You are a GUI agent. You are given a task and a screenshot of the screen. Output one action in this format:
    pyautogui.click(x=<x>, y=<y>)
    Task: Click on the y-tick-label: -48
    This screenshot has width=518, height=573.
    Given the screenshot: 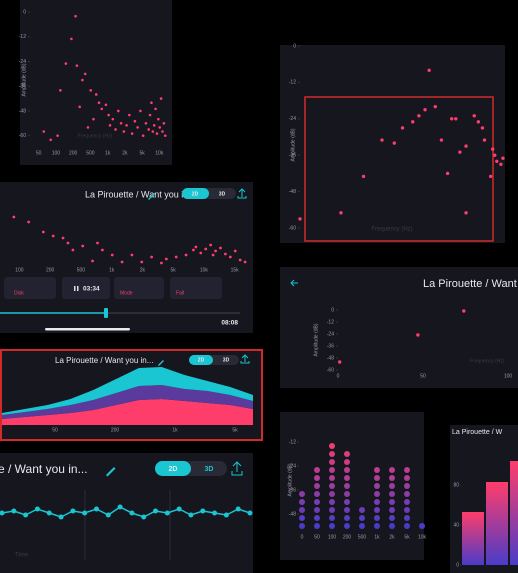 What is the action you would take?
    pyautogui.click(x=22, y=111)
    